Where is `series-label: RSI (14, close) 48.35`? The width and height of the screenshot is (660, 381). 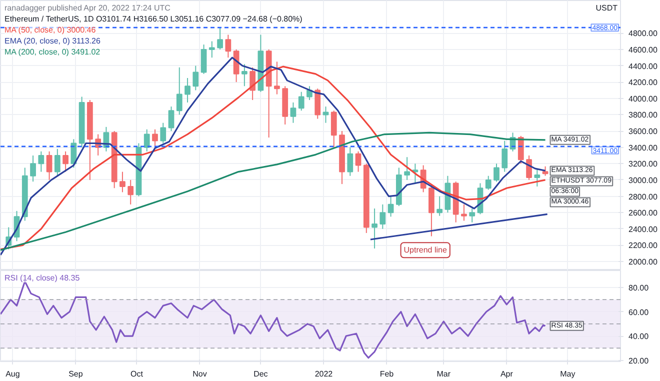 series-label: RSI (14, close) 48.35 is located at coordinates (42, 278).